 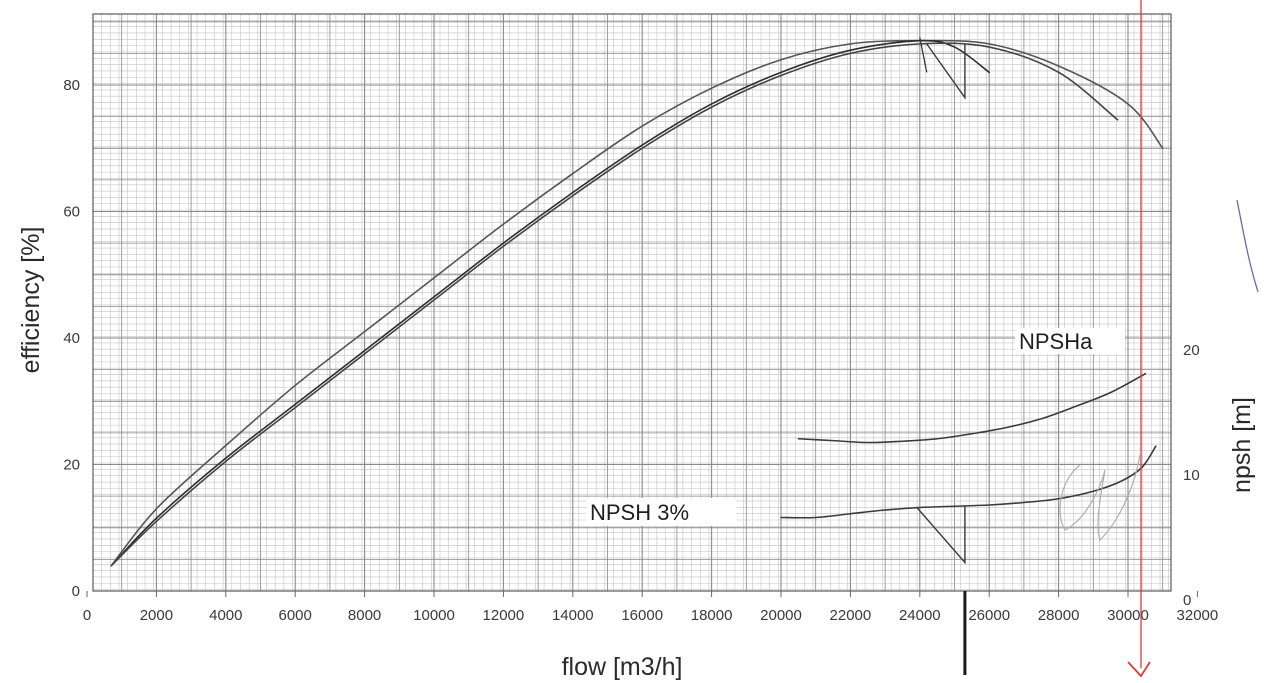 What do you see at coordinates (642, 615) in the screenshot?
I see `x-tick-label: 16000` at bounding box center [642, 615].